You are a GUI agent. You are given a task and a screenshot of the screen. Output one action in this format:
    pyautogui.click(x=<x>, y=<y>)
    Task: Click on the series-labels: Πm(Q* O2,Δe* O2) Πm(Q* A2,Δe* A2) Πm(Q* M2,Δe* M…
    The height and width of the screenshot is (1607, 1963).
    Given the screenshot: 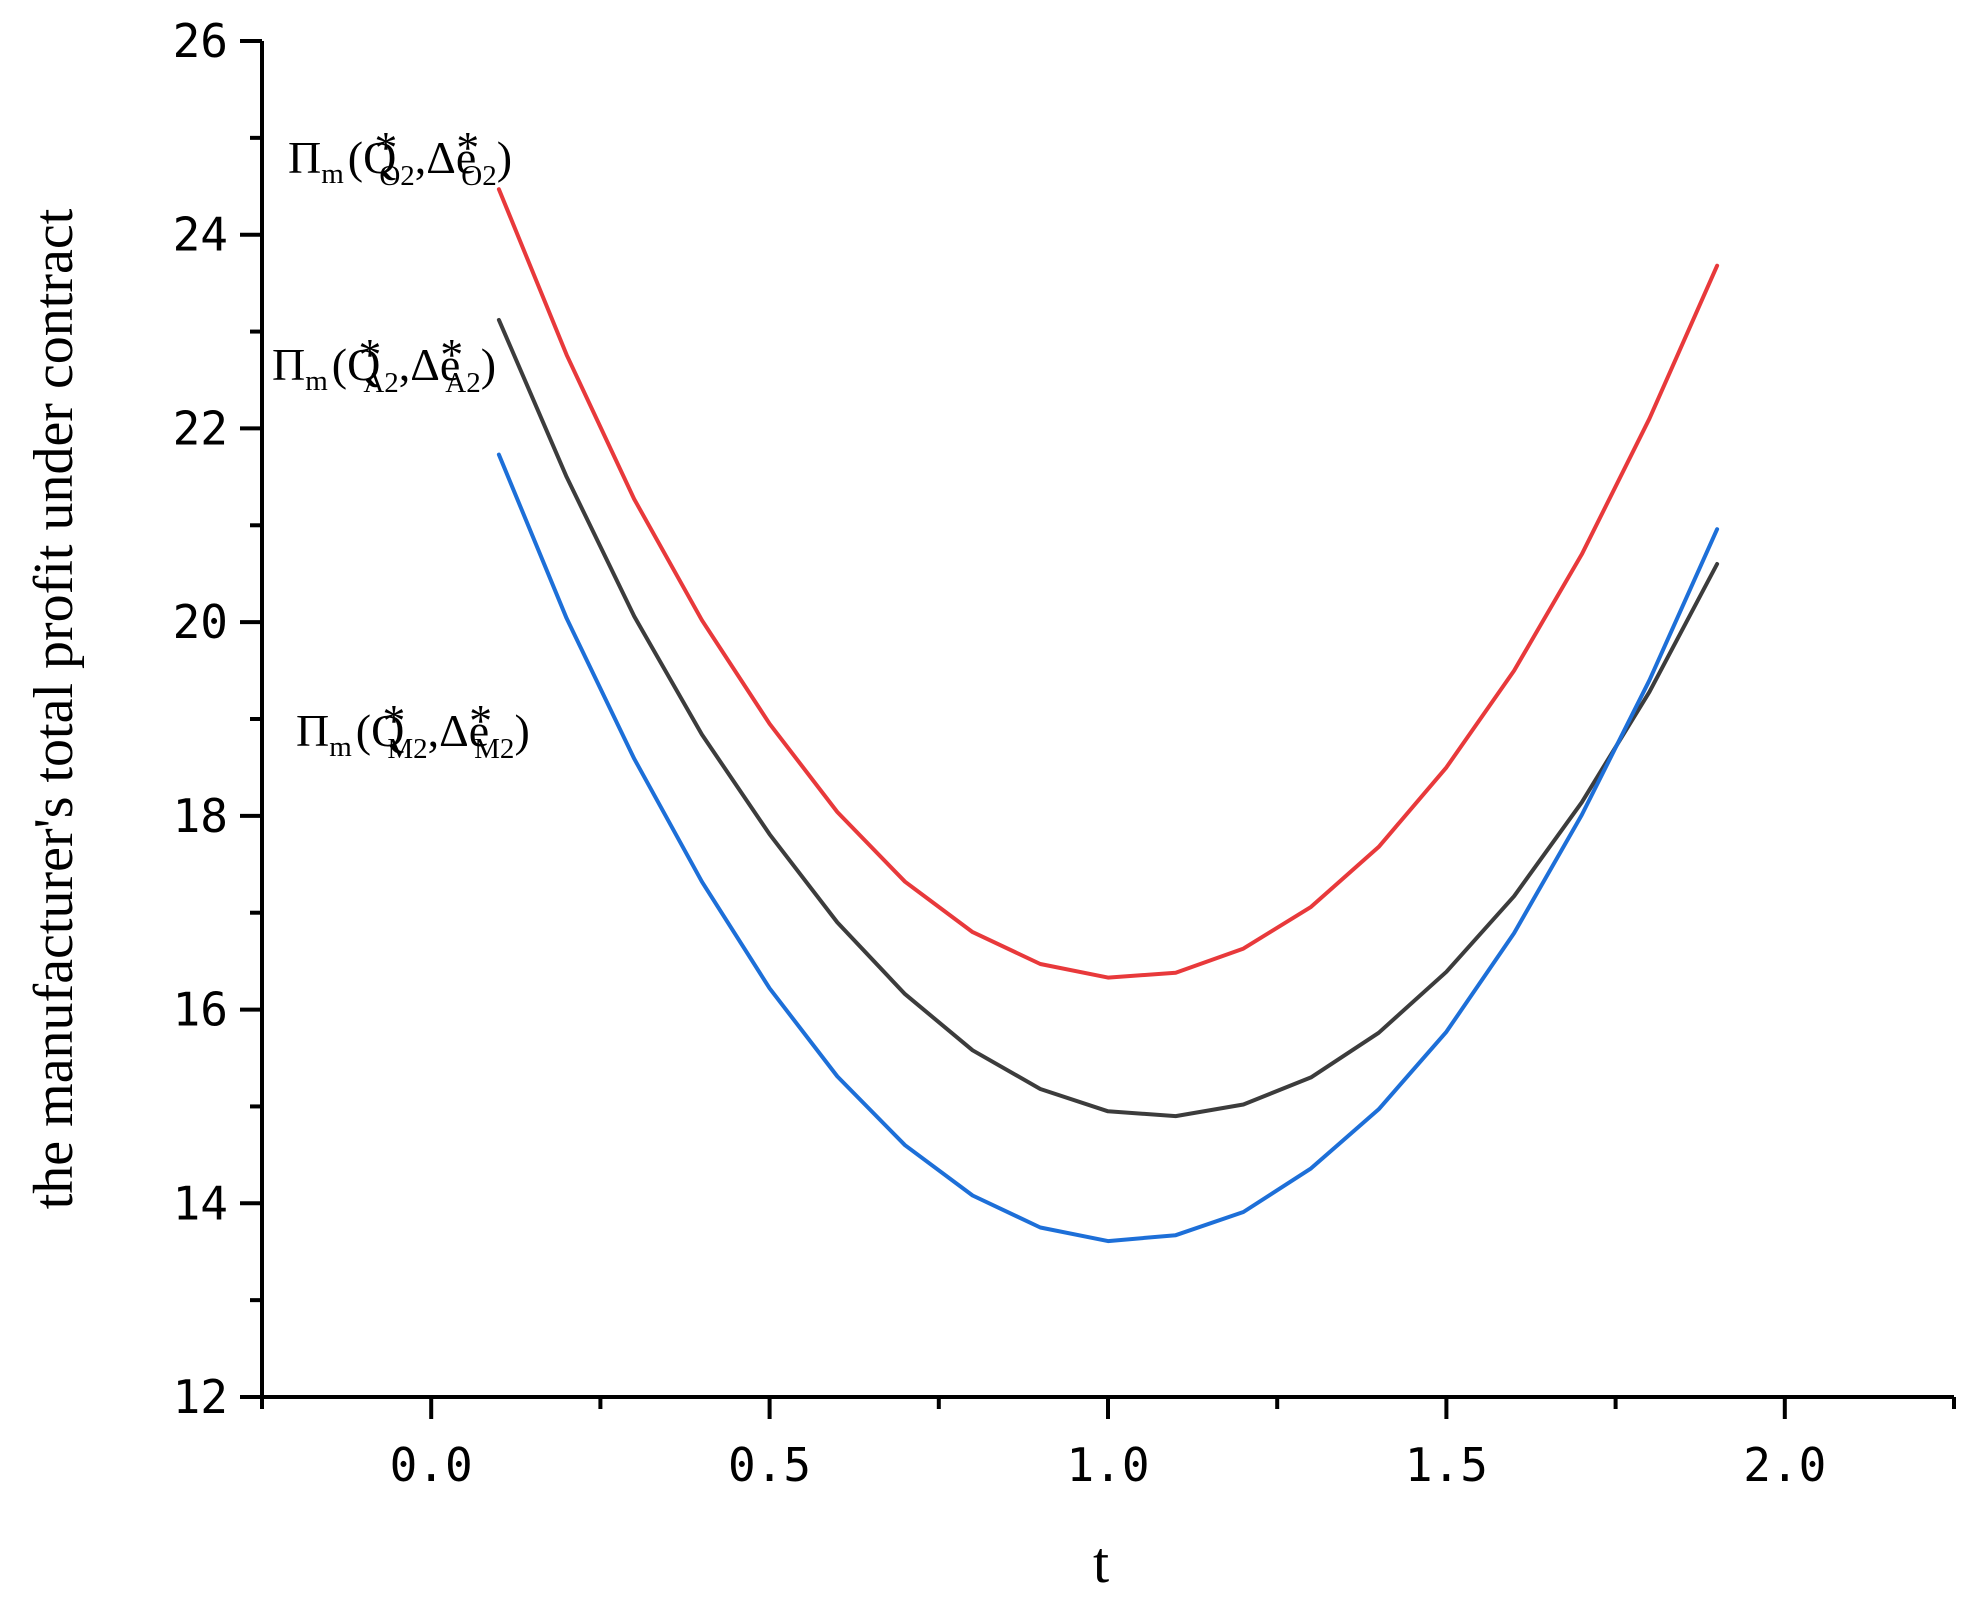 What is the action you would take?
    pyautogui.click(x=401, y=443)
    